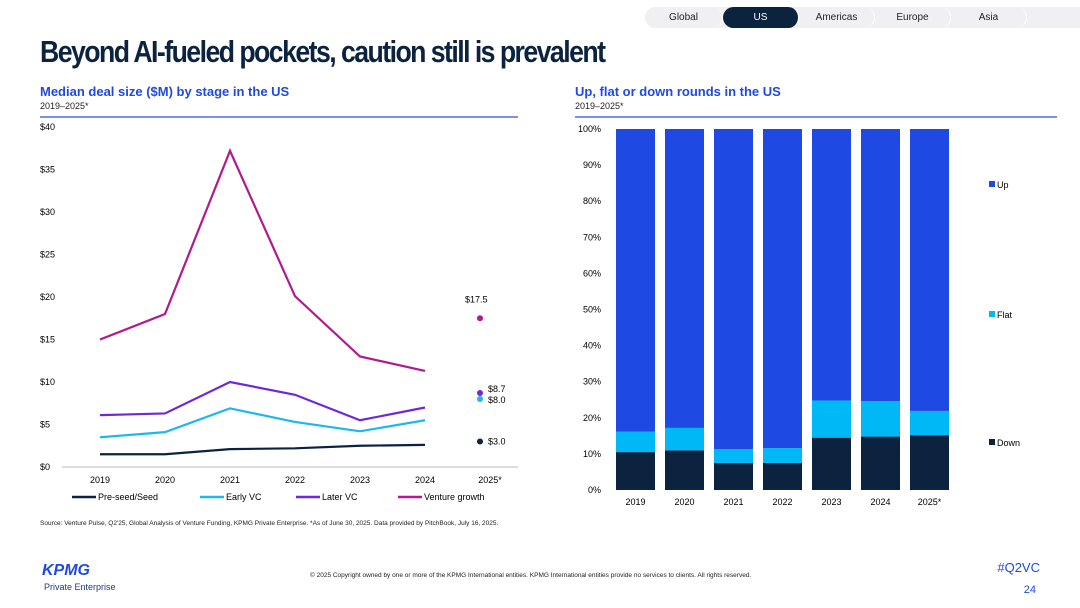  What do you see at coordinates (80, 587) in the screenshot?
I see `logo-subtitle: Private Enterprise` at bounding box center [80, 587].